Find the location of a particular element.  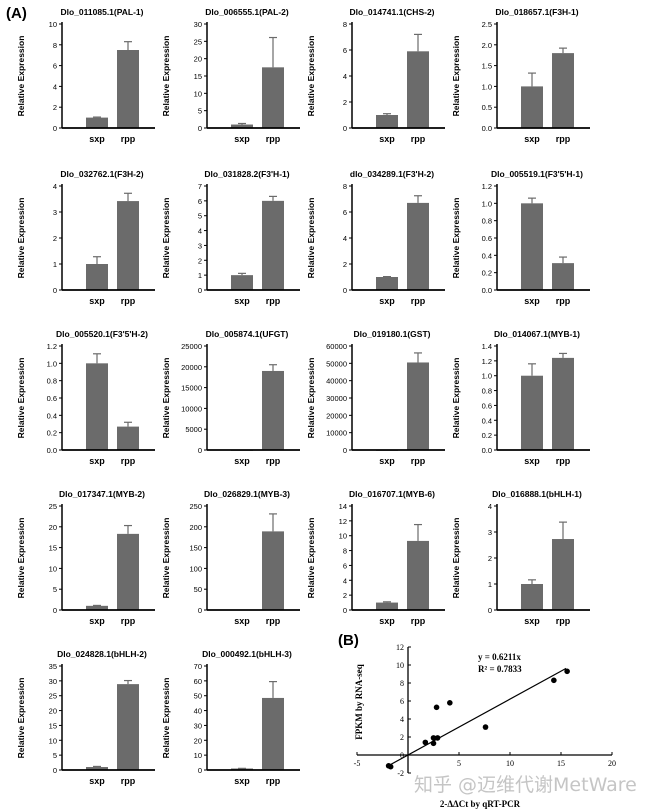

y-tick-label: 3 is located at coordinates (55, 212).